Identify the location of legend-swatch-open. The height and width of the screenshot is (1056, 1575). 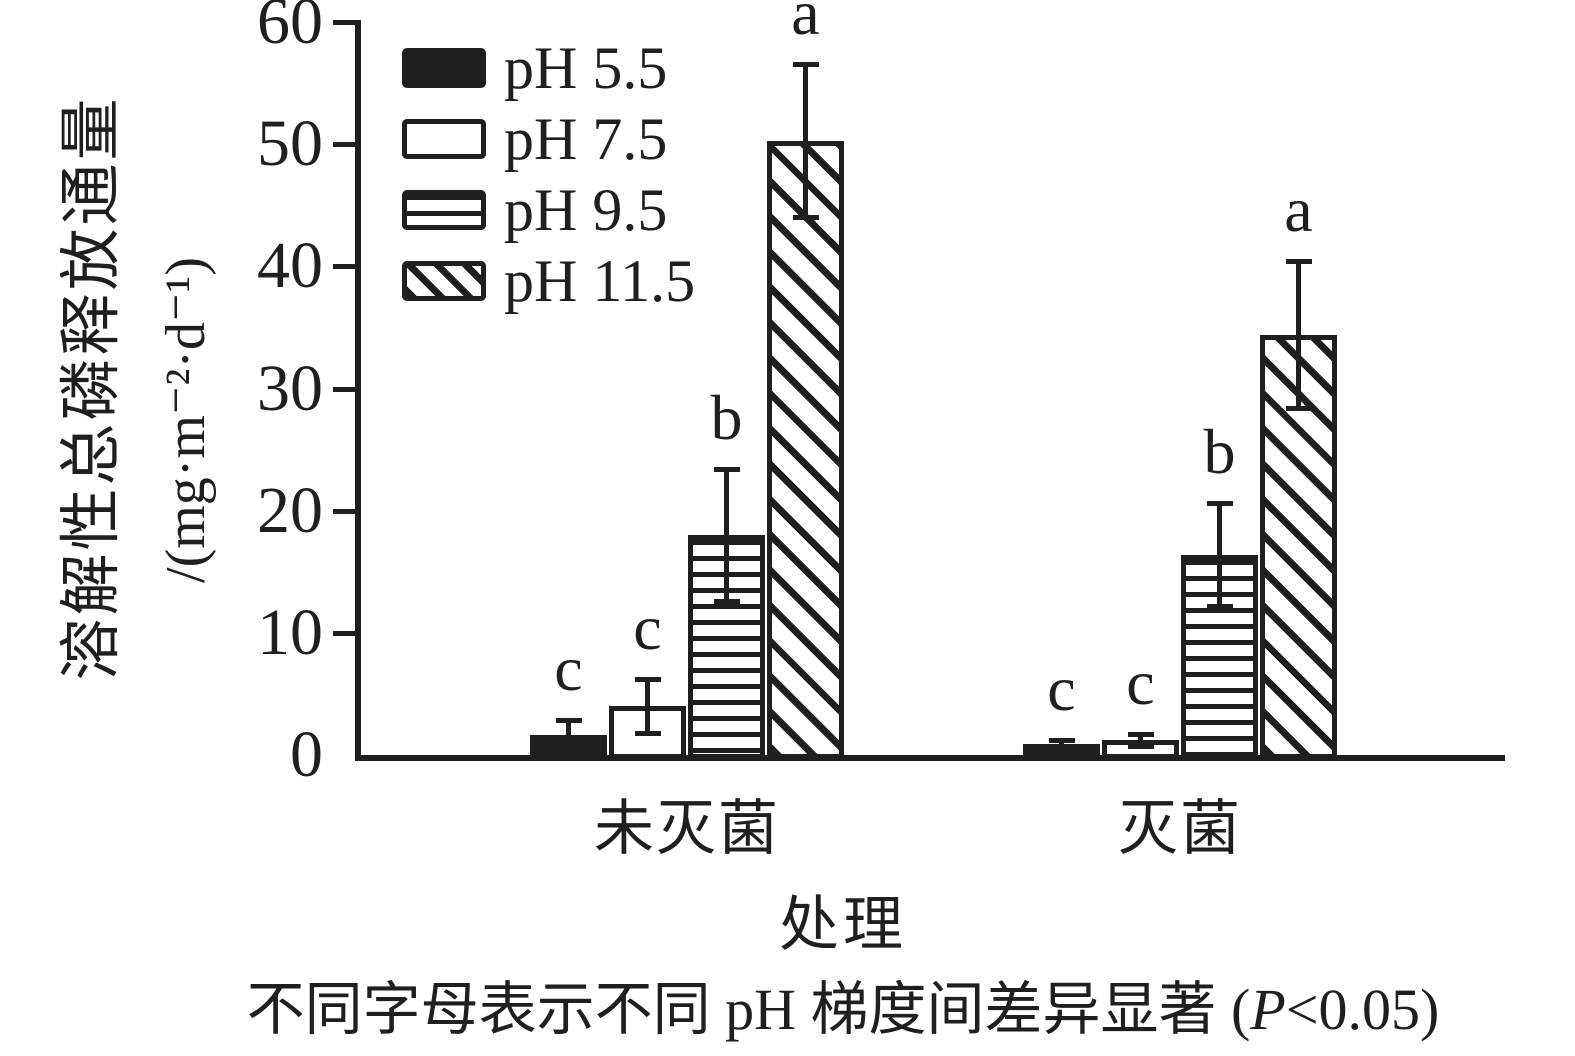
(444, 139).